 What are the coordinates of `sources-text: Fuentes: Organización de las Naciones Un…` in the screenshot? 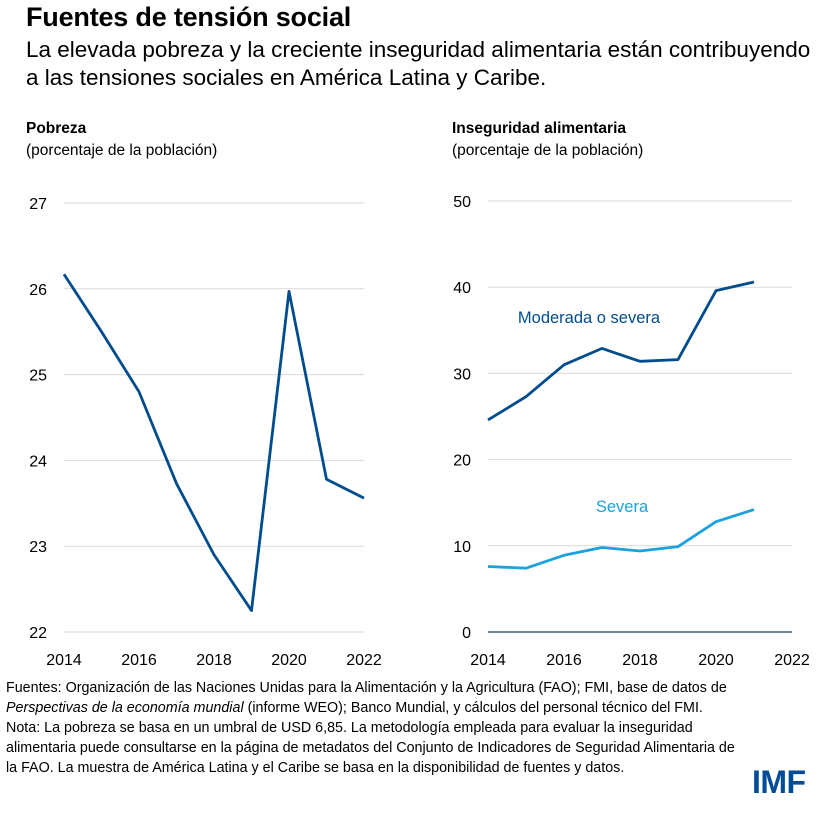 It's located at (366, 698).